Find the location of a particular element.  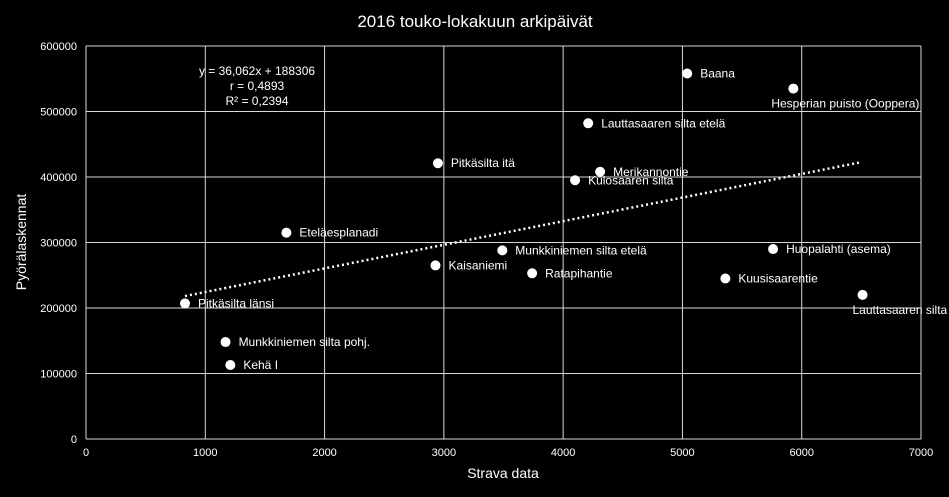

y-tick-label: 400000 is located at coordinates (58, 178).